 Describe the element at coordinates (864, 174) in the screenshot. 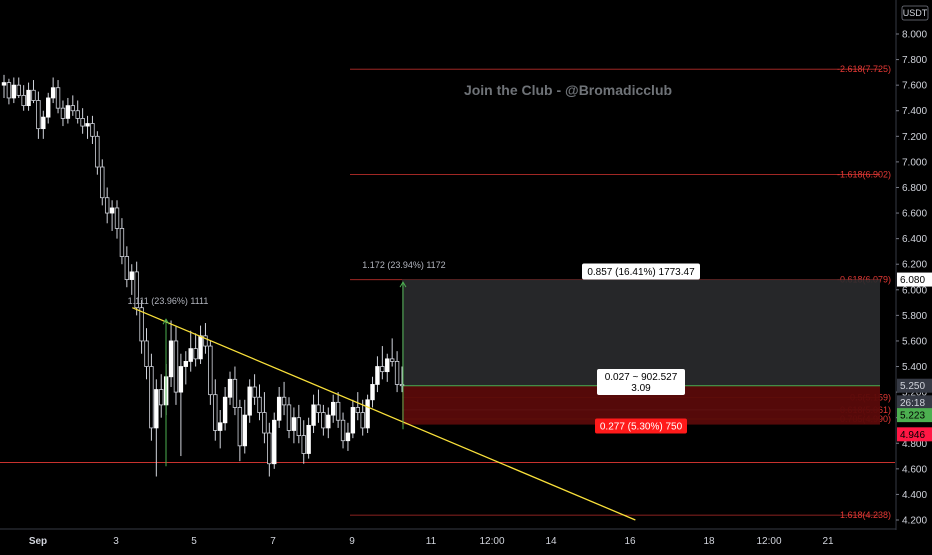

I see `fib-label: -1.618(6.902)` at that location.